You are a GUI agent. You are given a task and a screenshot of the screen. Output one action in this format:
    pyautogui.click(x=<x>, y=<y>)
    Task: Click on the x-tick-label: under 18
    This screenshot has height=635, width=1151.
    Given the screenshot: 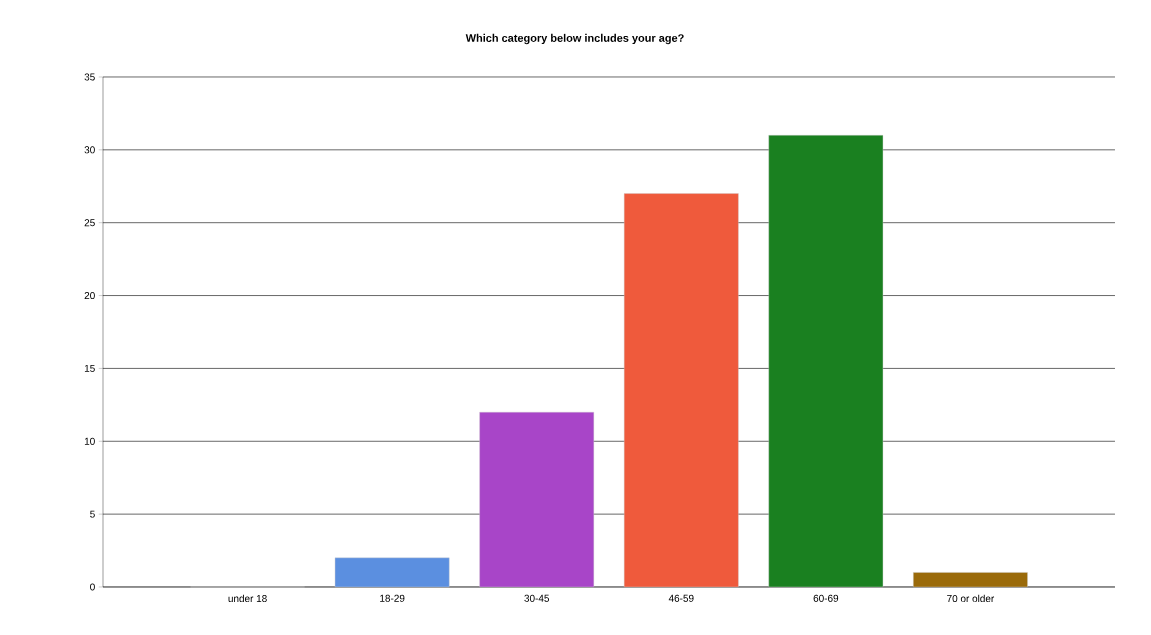 What is the action you would take?
    pyautogui.click(x=247, y=598)
    